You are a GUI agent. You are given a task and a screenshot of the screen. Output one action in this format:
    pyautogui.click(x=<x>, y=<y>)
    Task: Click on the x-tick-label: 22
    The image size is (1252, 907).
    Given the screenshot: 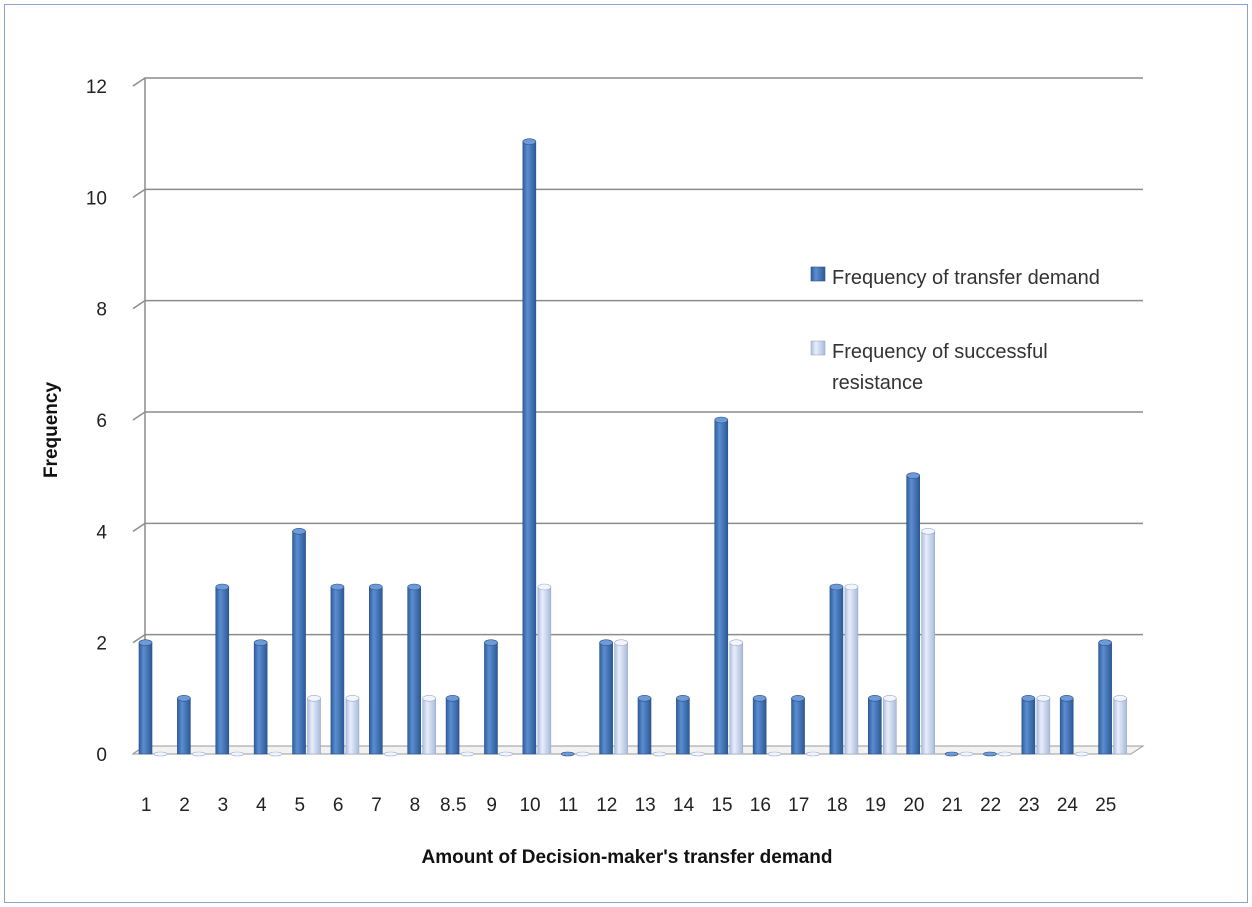 What is the action you would take?
    pyautogui.click(x=990, y=805)
    